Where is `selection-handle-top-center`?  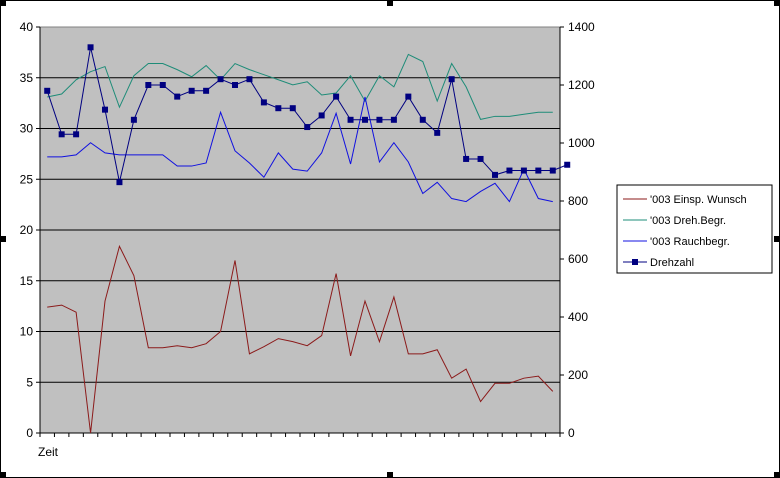 selection-handle-top-center is located at coordinates (390, 3).